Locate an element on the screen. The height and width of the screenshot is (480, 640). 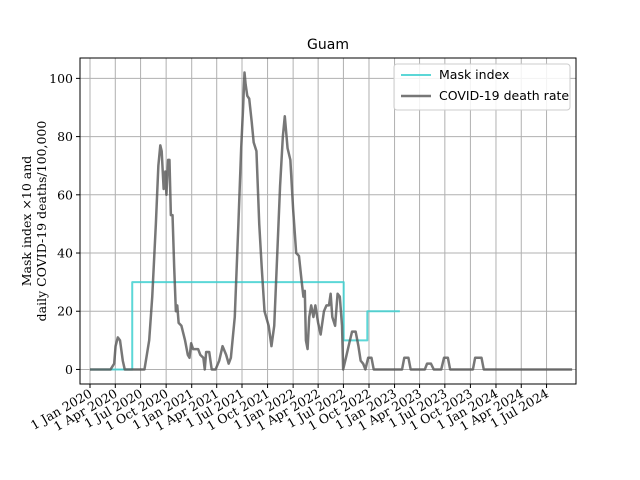
legend-label-mask-index: Mask index is located at coordinates (474, 74).